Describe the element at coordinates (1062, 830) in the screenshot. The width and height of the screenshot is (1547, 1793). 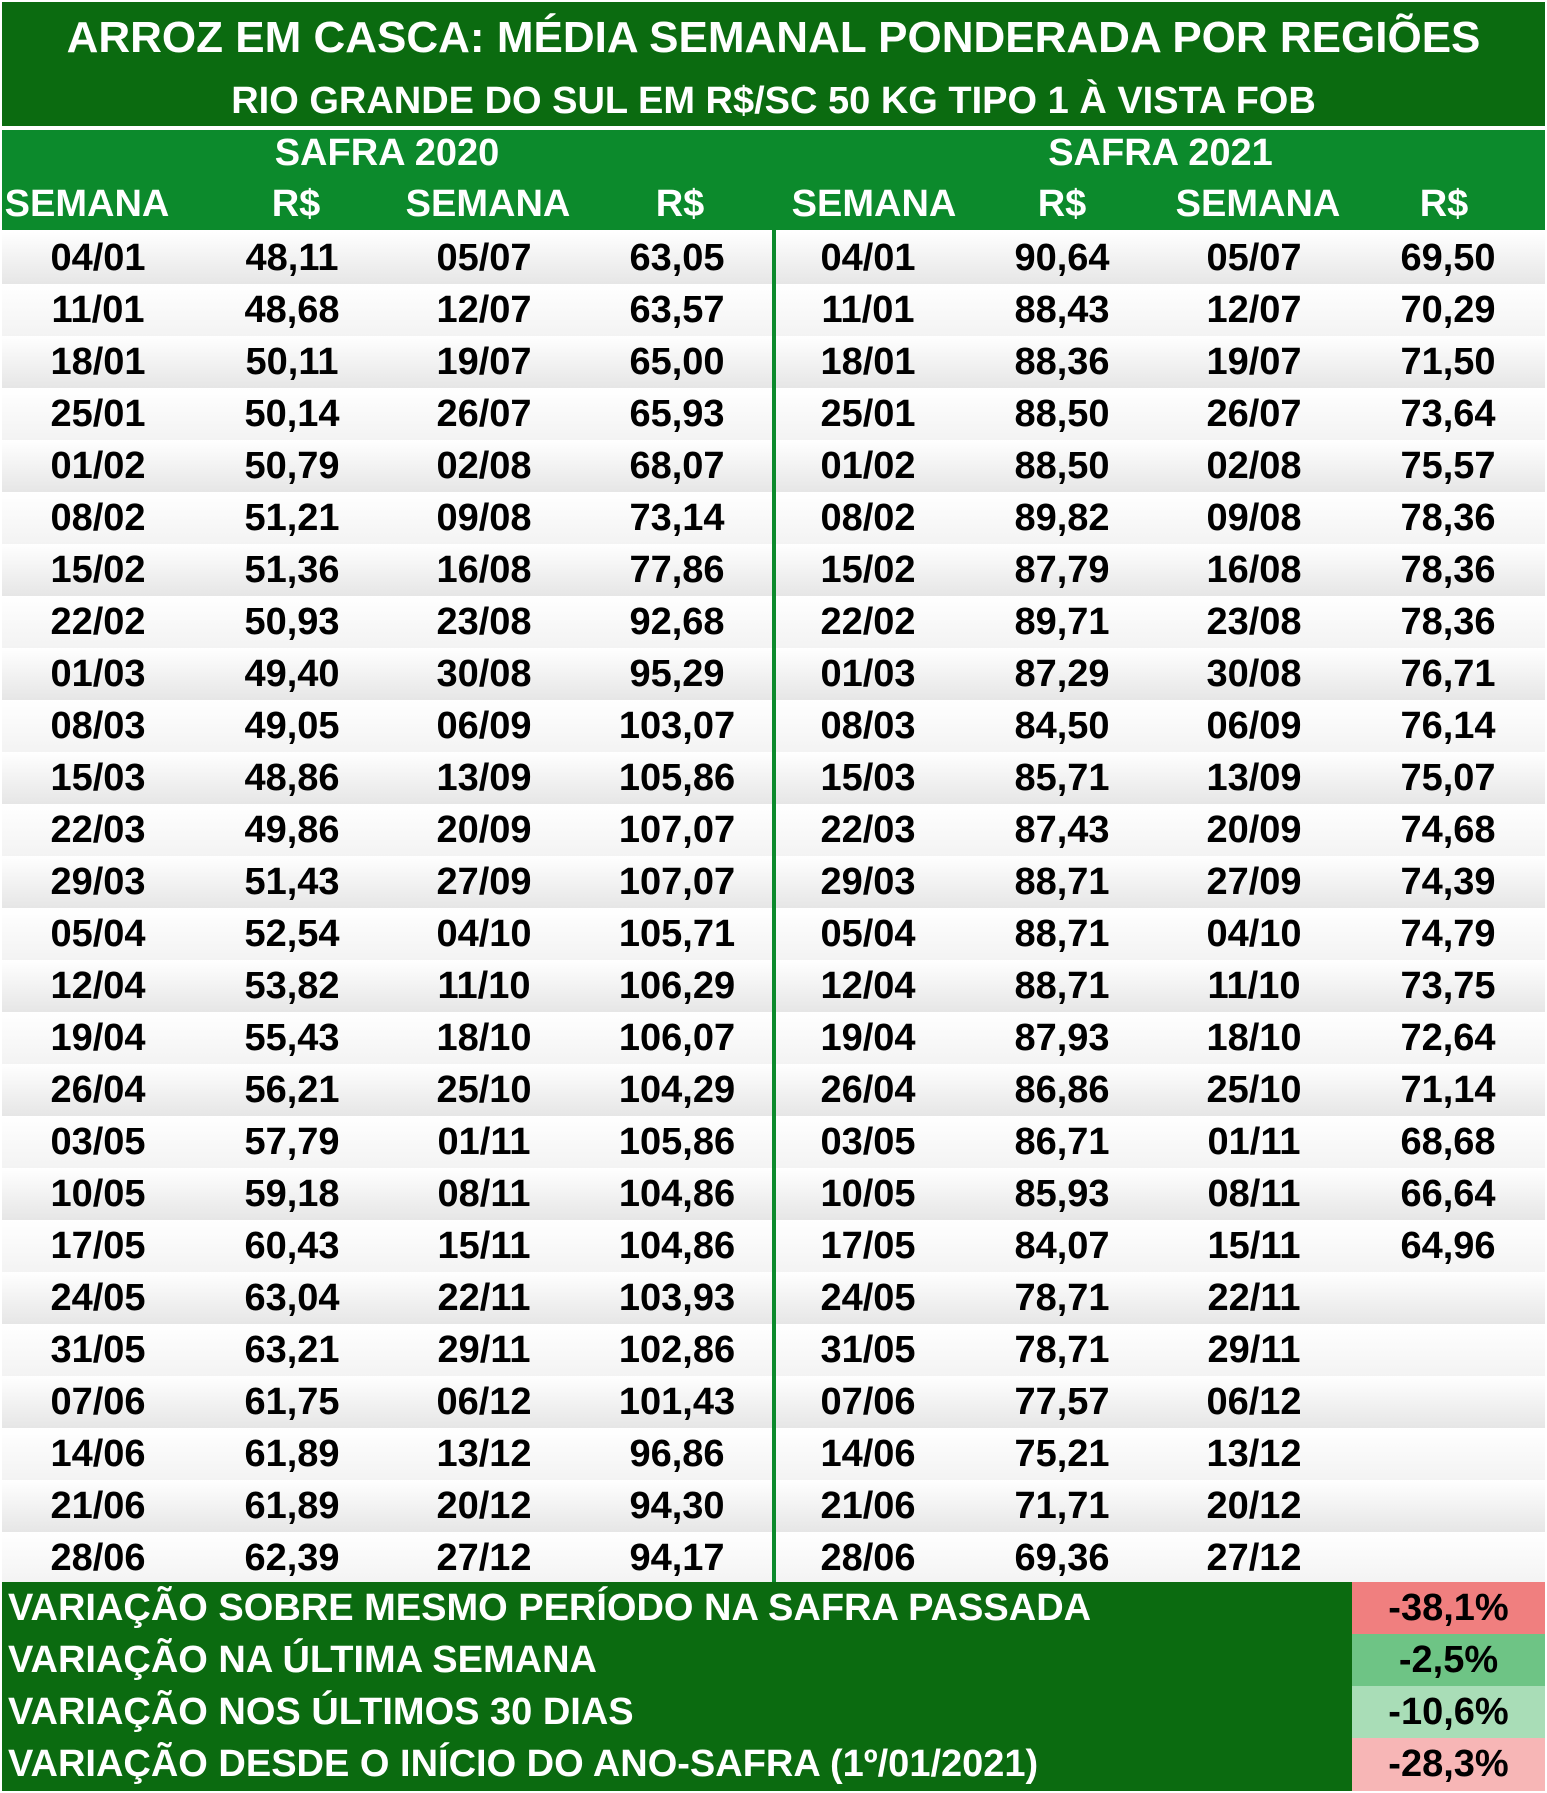
I see `price-2021-first-half: 87,43` at that location.